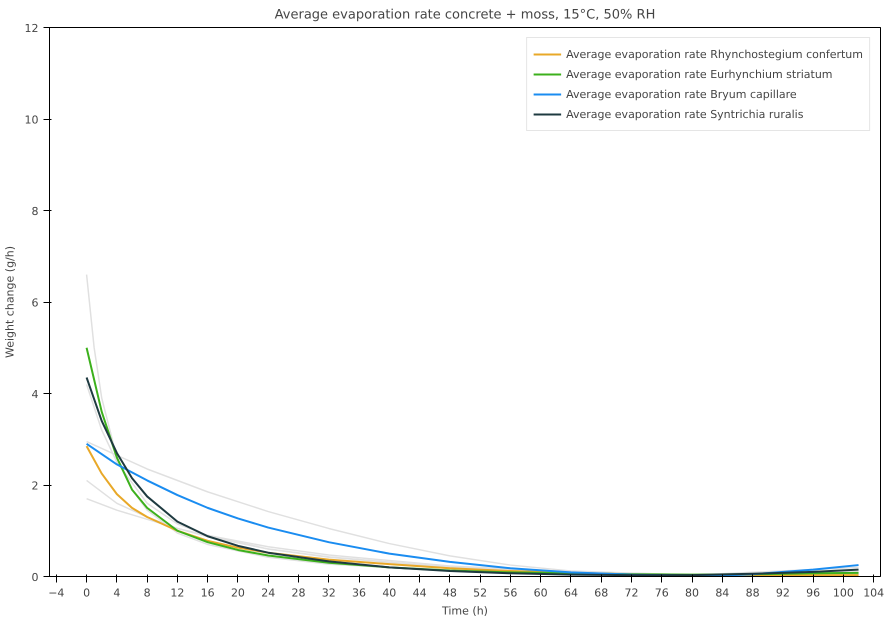 Image resolution: width=894 pixels, height=624 pixels. I want to click on y-tick-label: 4, so click(35, 394).